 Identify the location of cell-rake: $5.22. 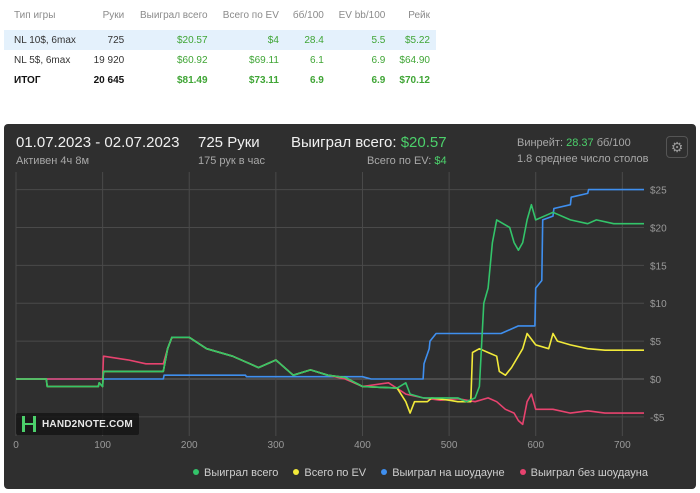
(413, 40).